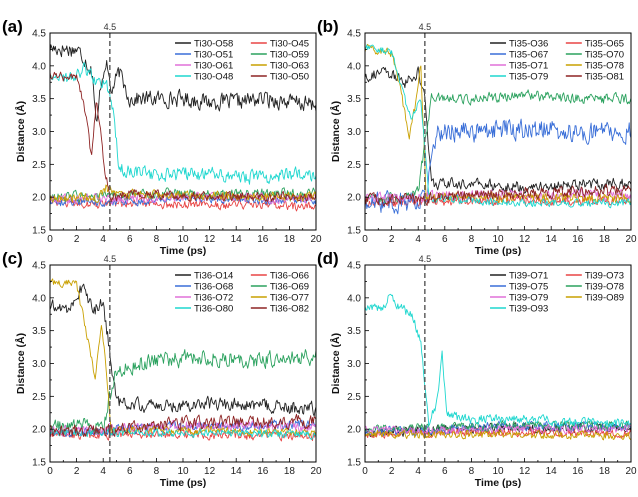  What do you see at coordinates (213, 308) in the screenshot?
I see `legend-label: Ti36-O80` at bounding box center [213, 308].